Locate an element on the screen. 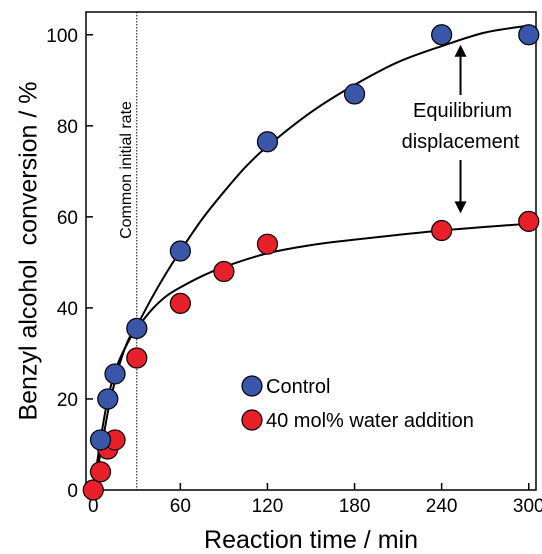 Image resolution: width=542 pixels, height=554 pixels. x-tick-label: 60 is located at coordinates (180, 506).